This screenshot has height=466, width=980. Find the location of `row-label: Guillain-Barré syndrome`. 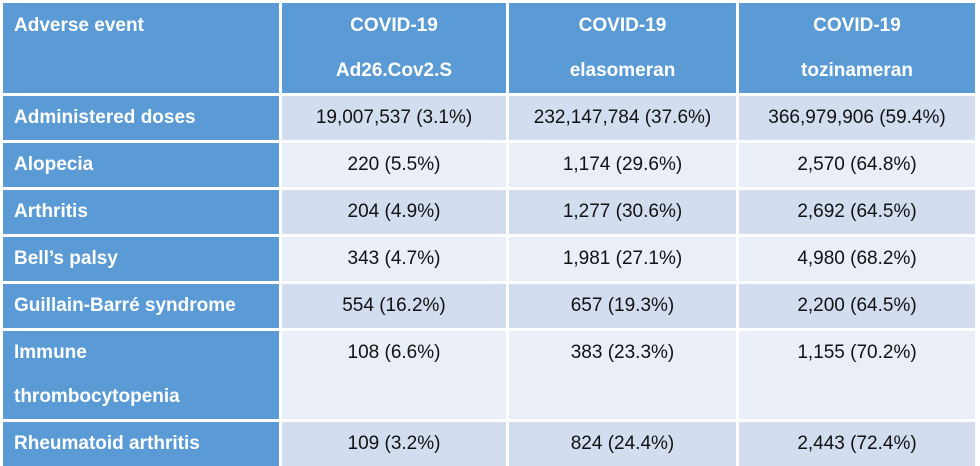

row-label: Guillain-Barré syndrome is located at coordinates (142, 307).